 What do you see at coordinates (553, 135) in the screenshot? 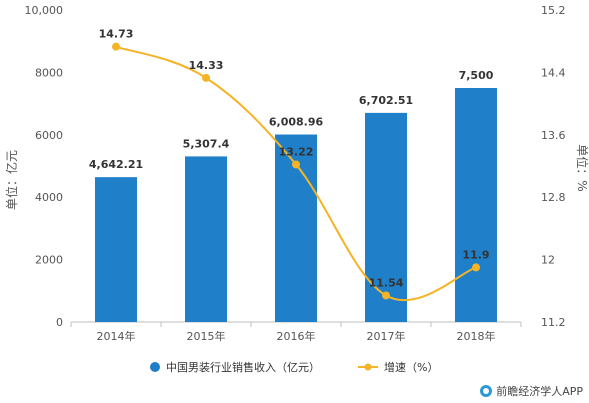
I see `y-right-tick-label: 13.6` at bounding box center [553, 135].